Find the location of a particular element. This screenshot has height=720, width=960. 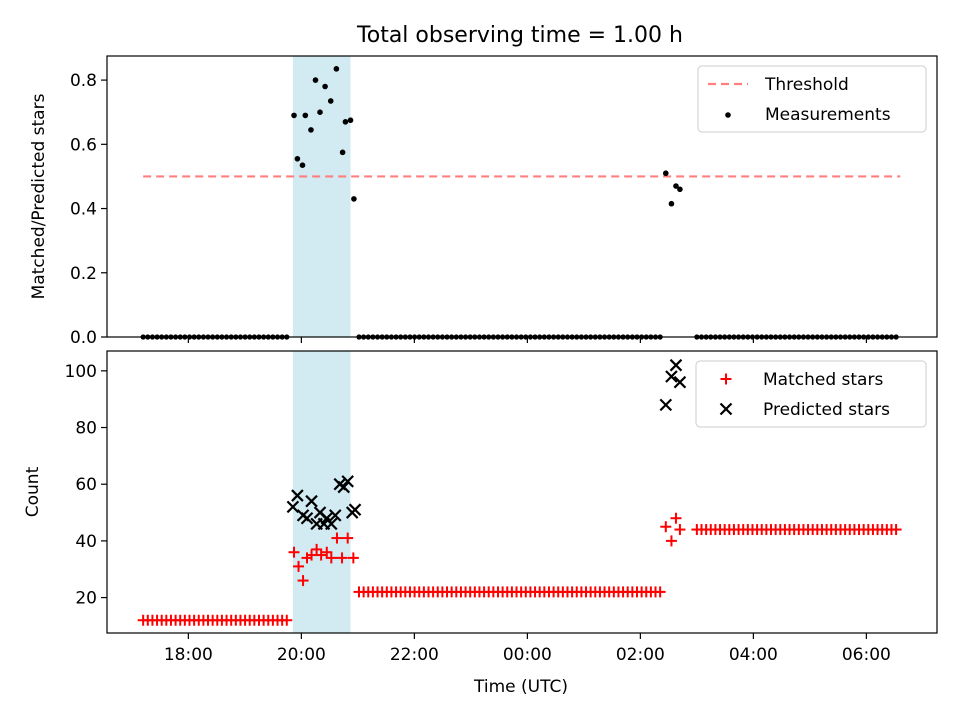

bottom-x-ticks: 18:00 20:00 22:00 00:00 02:00 04:00 06:00 is located at coordinates (527, 649).